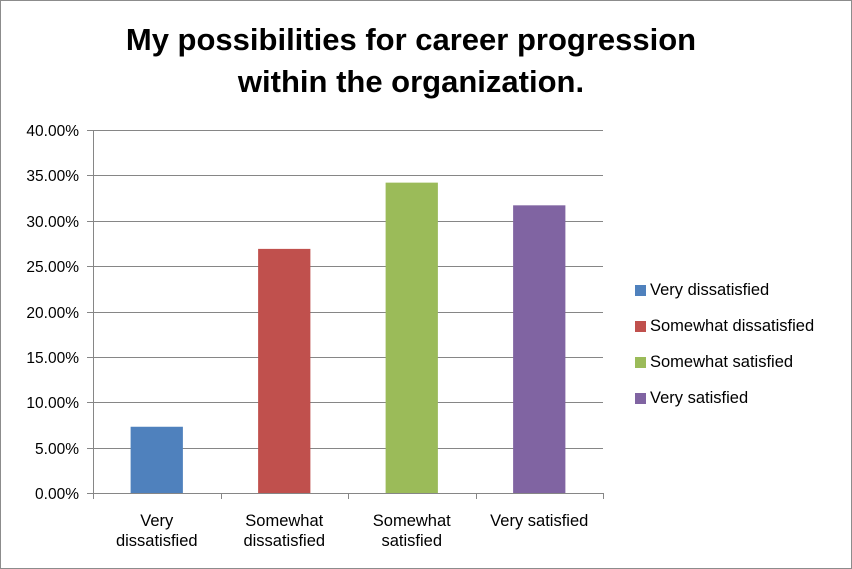  What do you see at coordinates (284, 531) in the screenshot?
I see `x-category-label: Somewhat dissatisfied` at bounding box center [284, 531].